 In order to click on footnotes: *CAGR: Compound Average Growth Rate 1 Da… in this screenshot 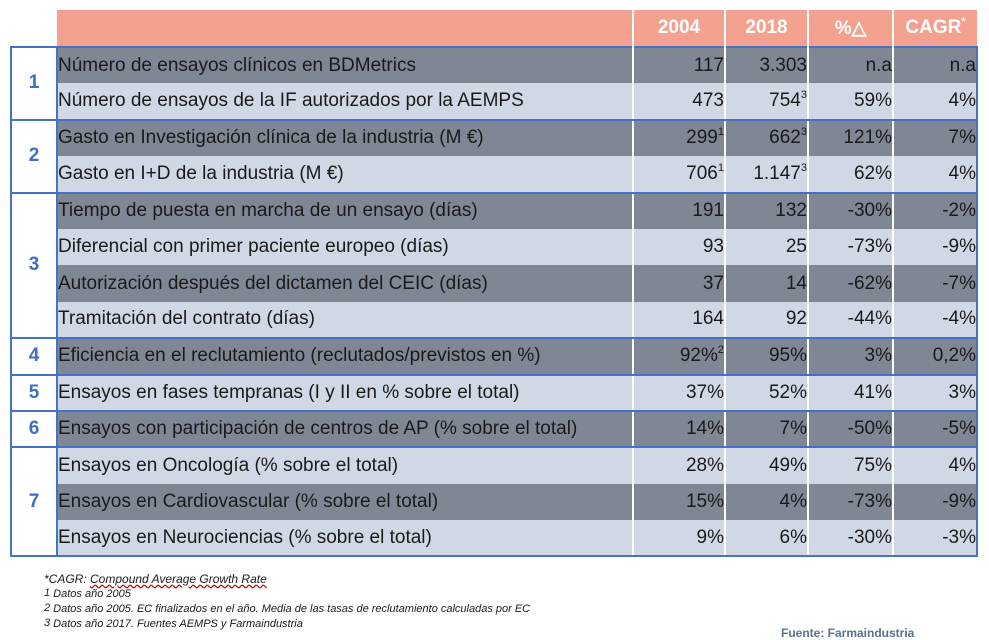, I will do `click(287, 601)`.